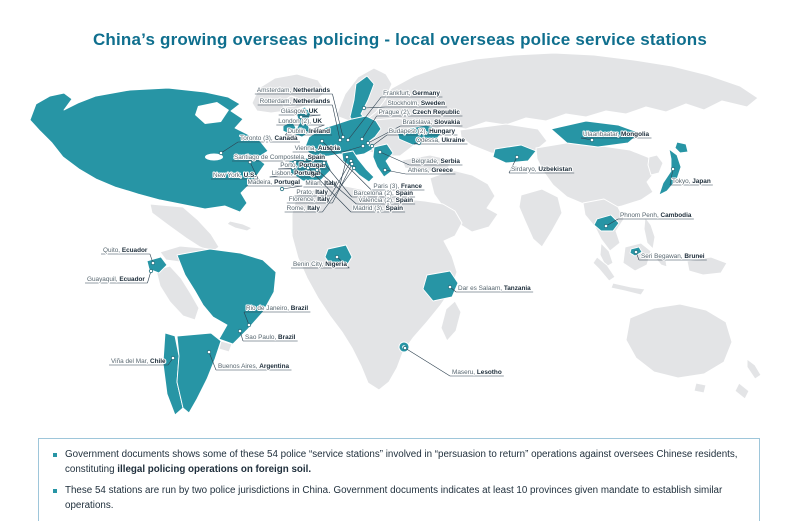 Image resolution: width=800 pixels, height=521 pixels. Describe the element at coordinates (670, 255) in the screenshot. I see `station-label-group: Seri Begawan, Brunei` at that location.